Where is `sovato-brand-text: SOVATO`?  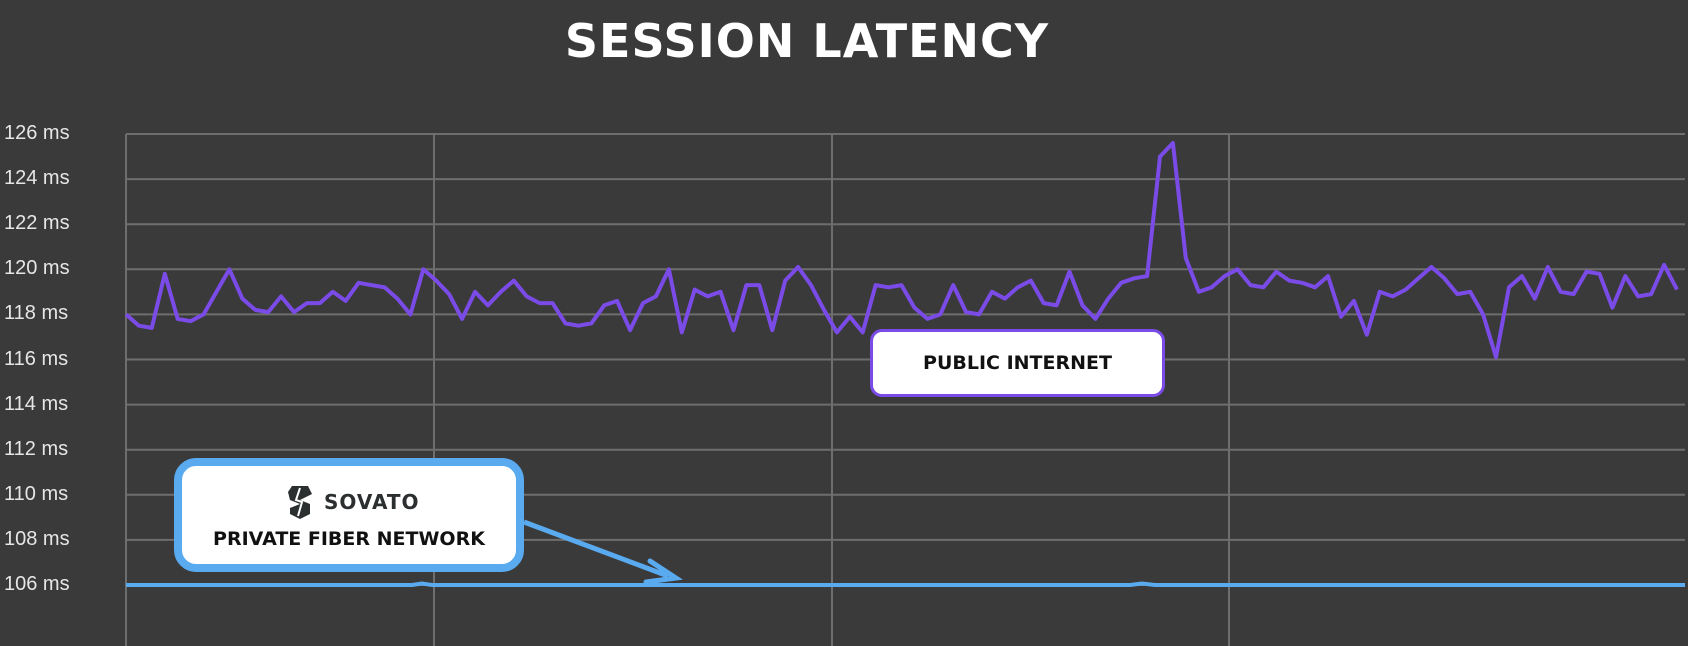
sovato-brand-text: SOVATO is located at coordinates (372, 502).